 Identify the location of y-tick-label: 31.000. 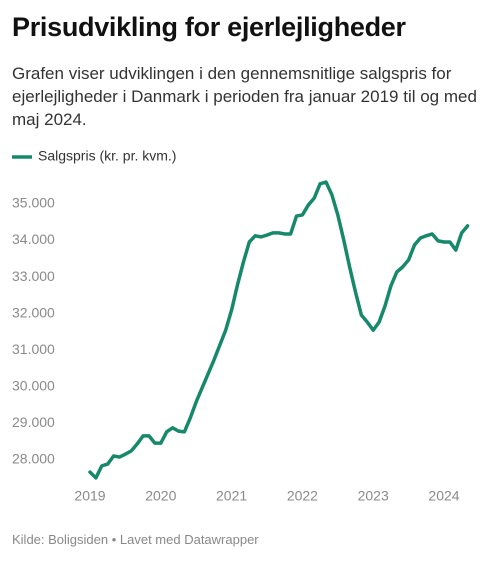
(33, 349).